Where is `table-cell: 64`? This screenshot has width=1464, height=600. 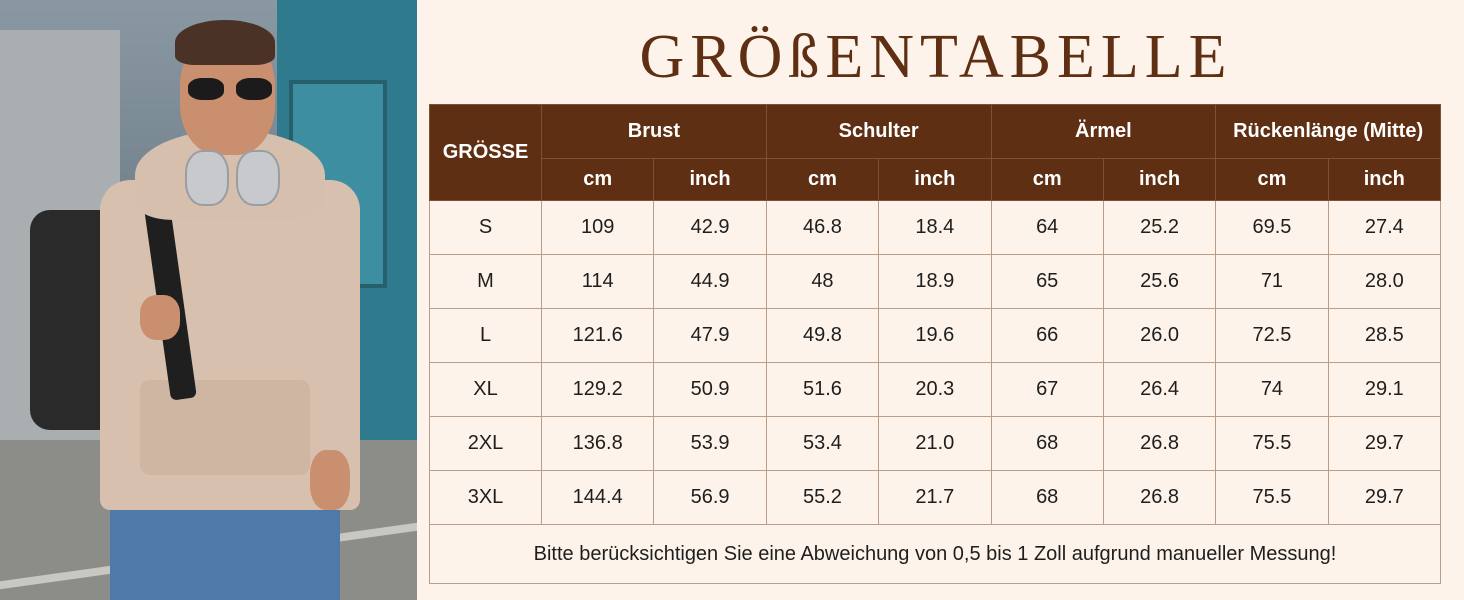
table-cell: 64 is located at coordinates (1047, 227).